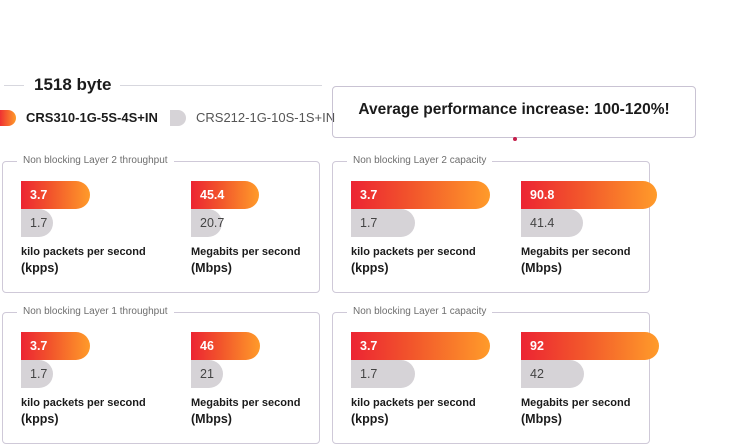  I want to click on bar-value-label: 20.7, so click(212, 223).